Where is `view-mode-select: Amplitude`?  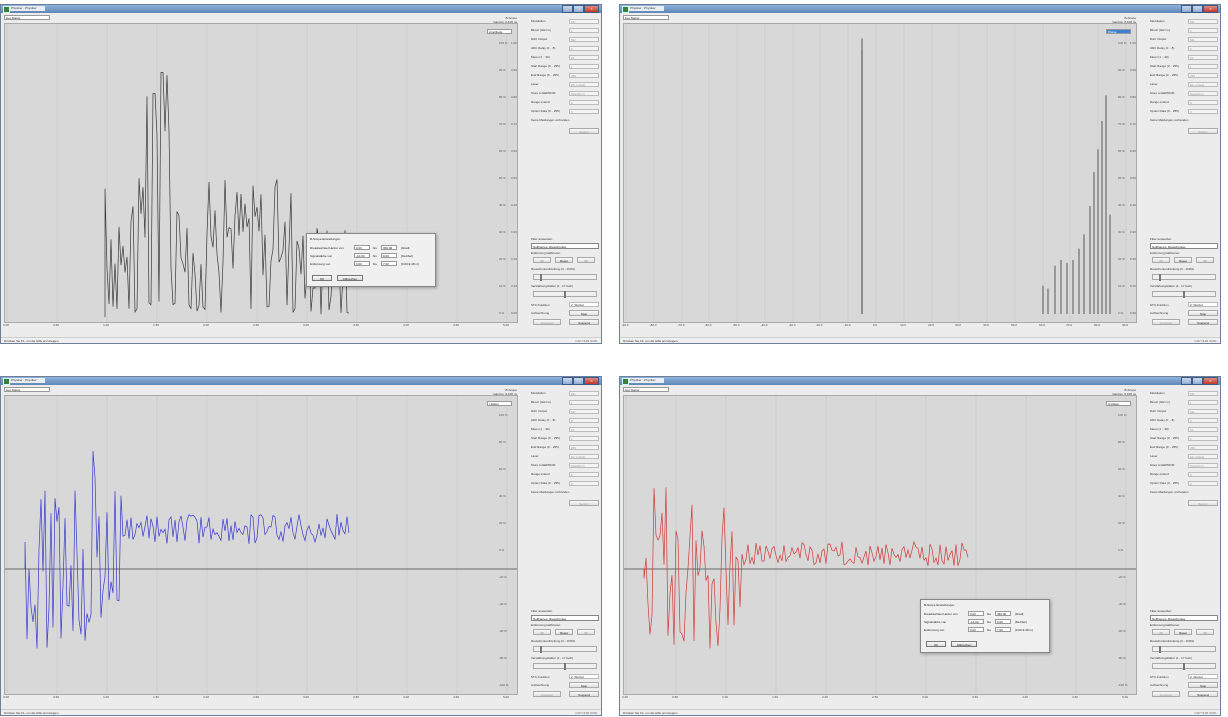
view-mode-select: Amplitude is located at coordinates (499, 31).